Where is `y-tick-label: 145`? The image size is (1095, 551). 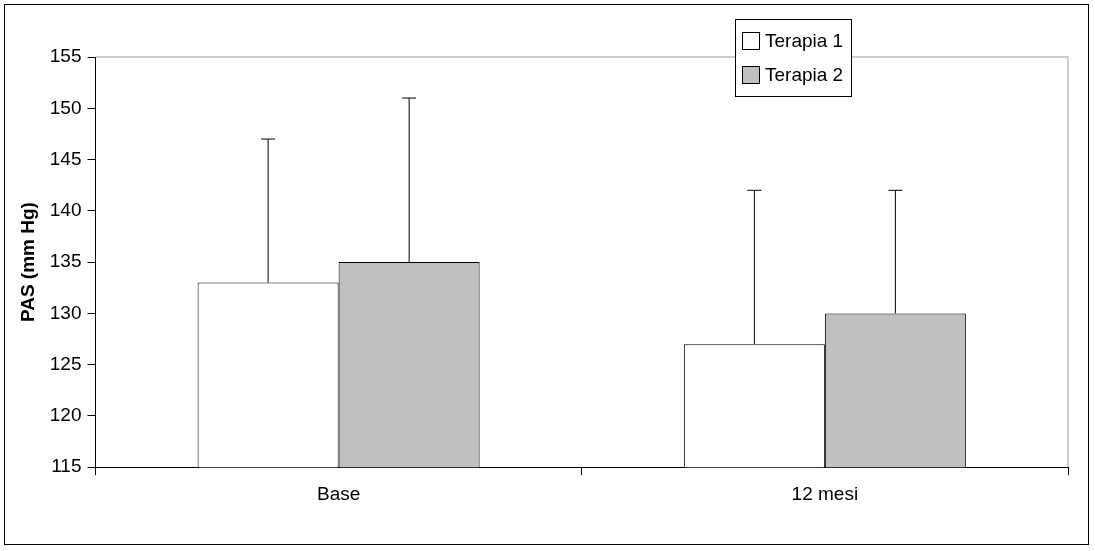 y-tick-label: 145 is located at coordinates (65, 158).